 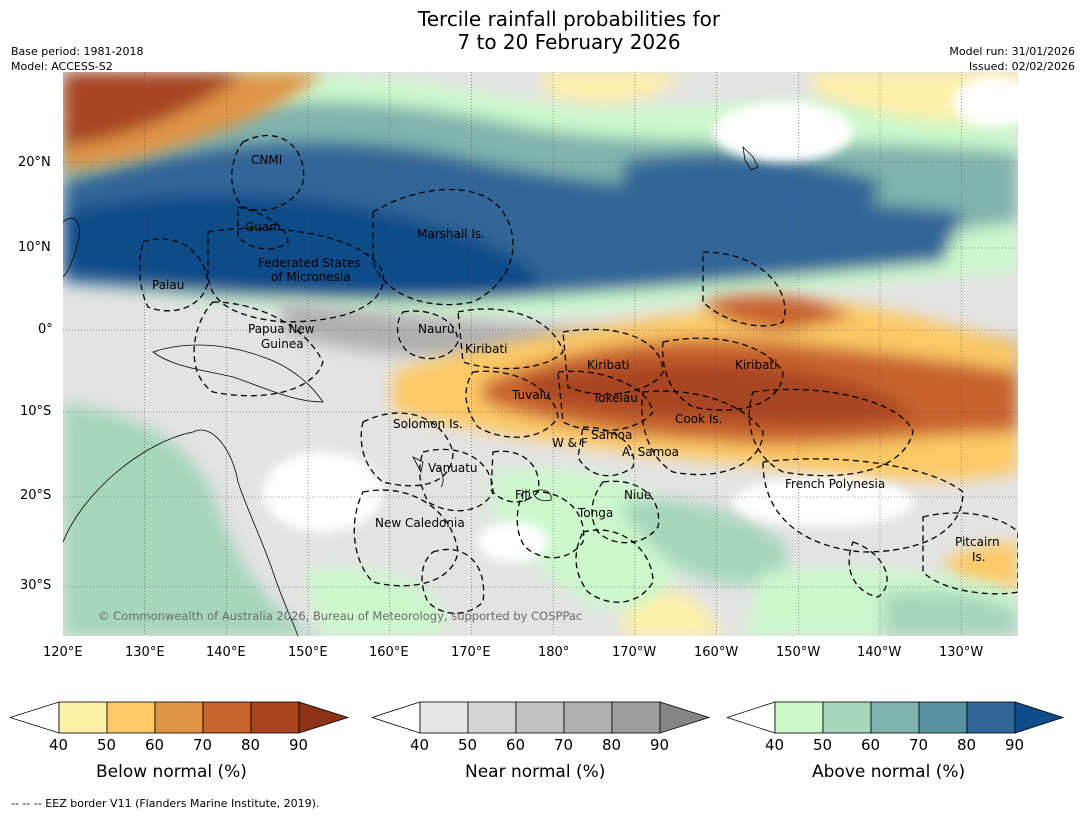 What do you see at coordinates (311, 277) in the screenshot?
I see `region-label: of Micronesia` at bounding box center [311, 277].